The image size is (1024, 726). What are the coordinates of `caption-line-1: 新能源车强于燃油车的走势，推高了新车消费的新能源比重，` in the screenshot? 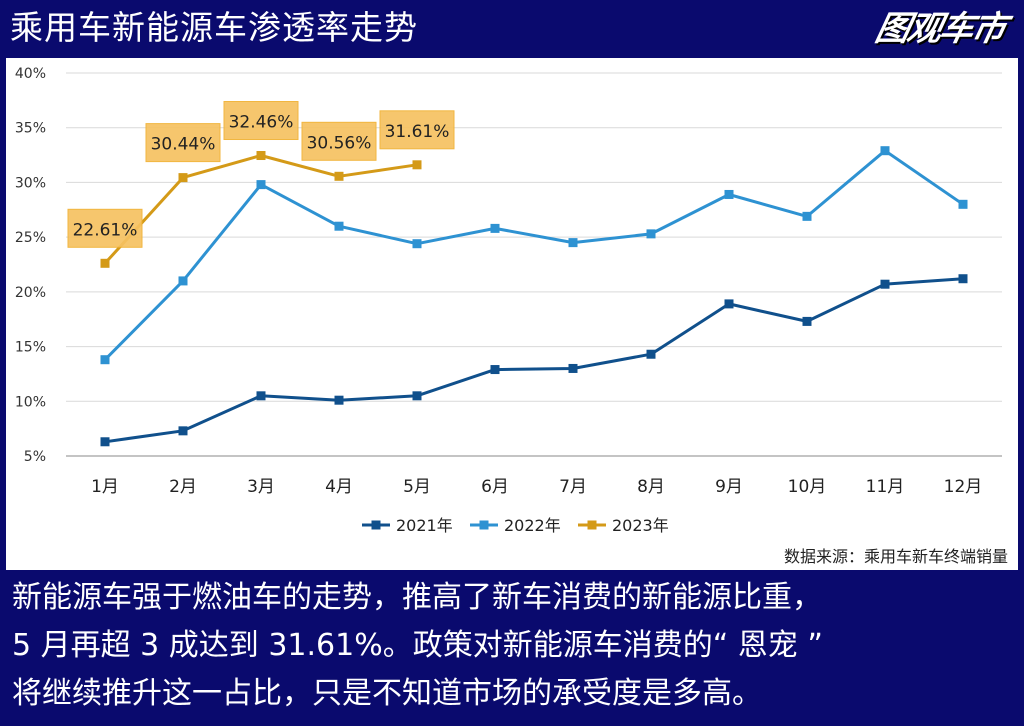 It's located at (417, 597).